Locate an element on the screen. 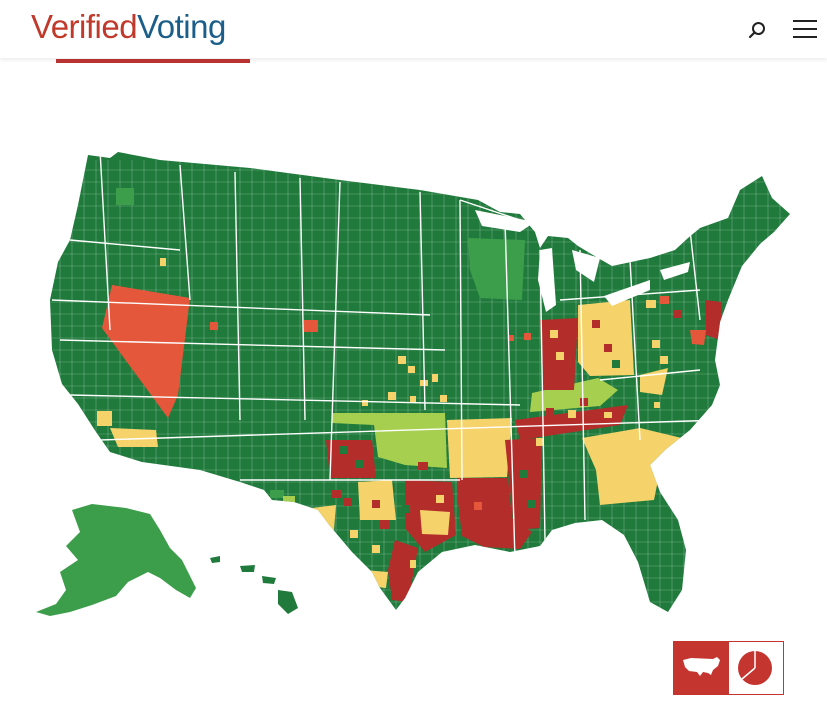  menu-button is located at coordinates (805, 29).